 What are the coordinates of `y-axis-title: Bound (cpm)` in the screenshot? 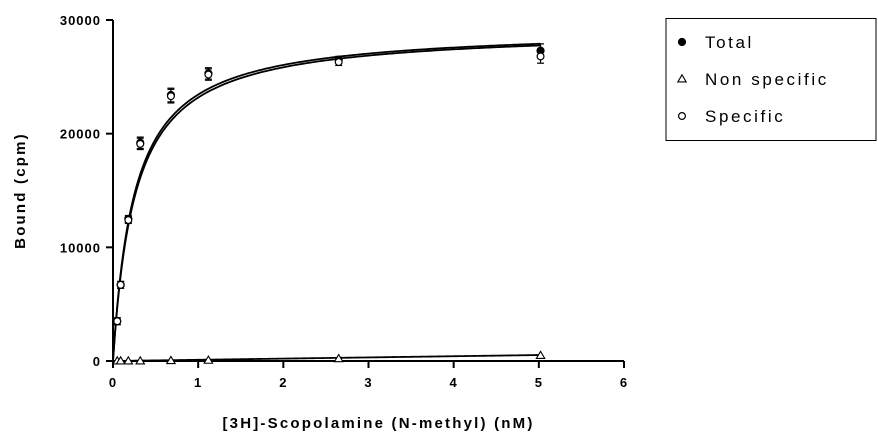 It's located at (20, 190).